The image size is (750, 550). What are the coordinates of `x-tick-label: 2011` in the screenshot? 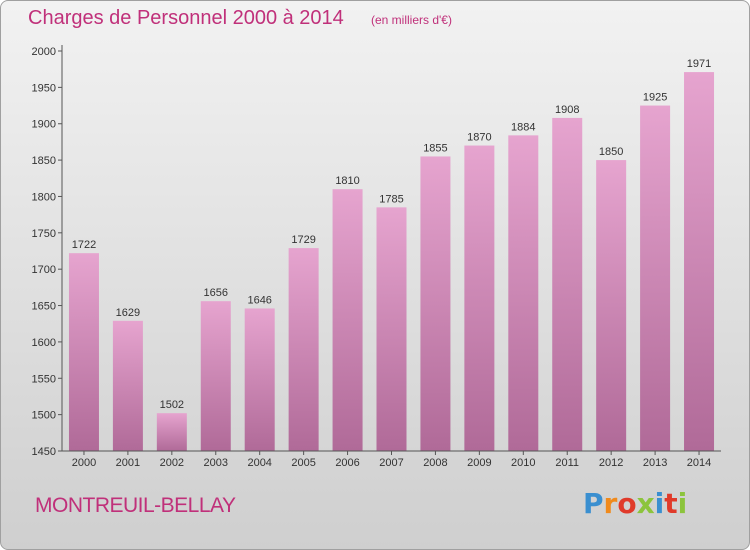 It's located at (567, 463).